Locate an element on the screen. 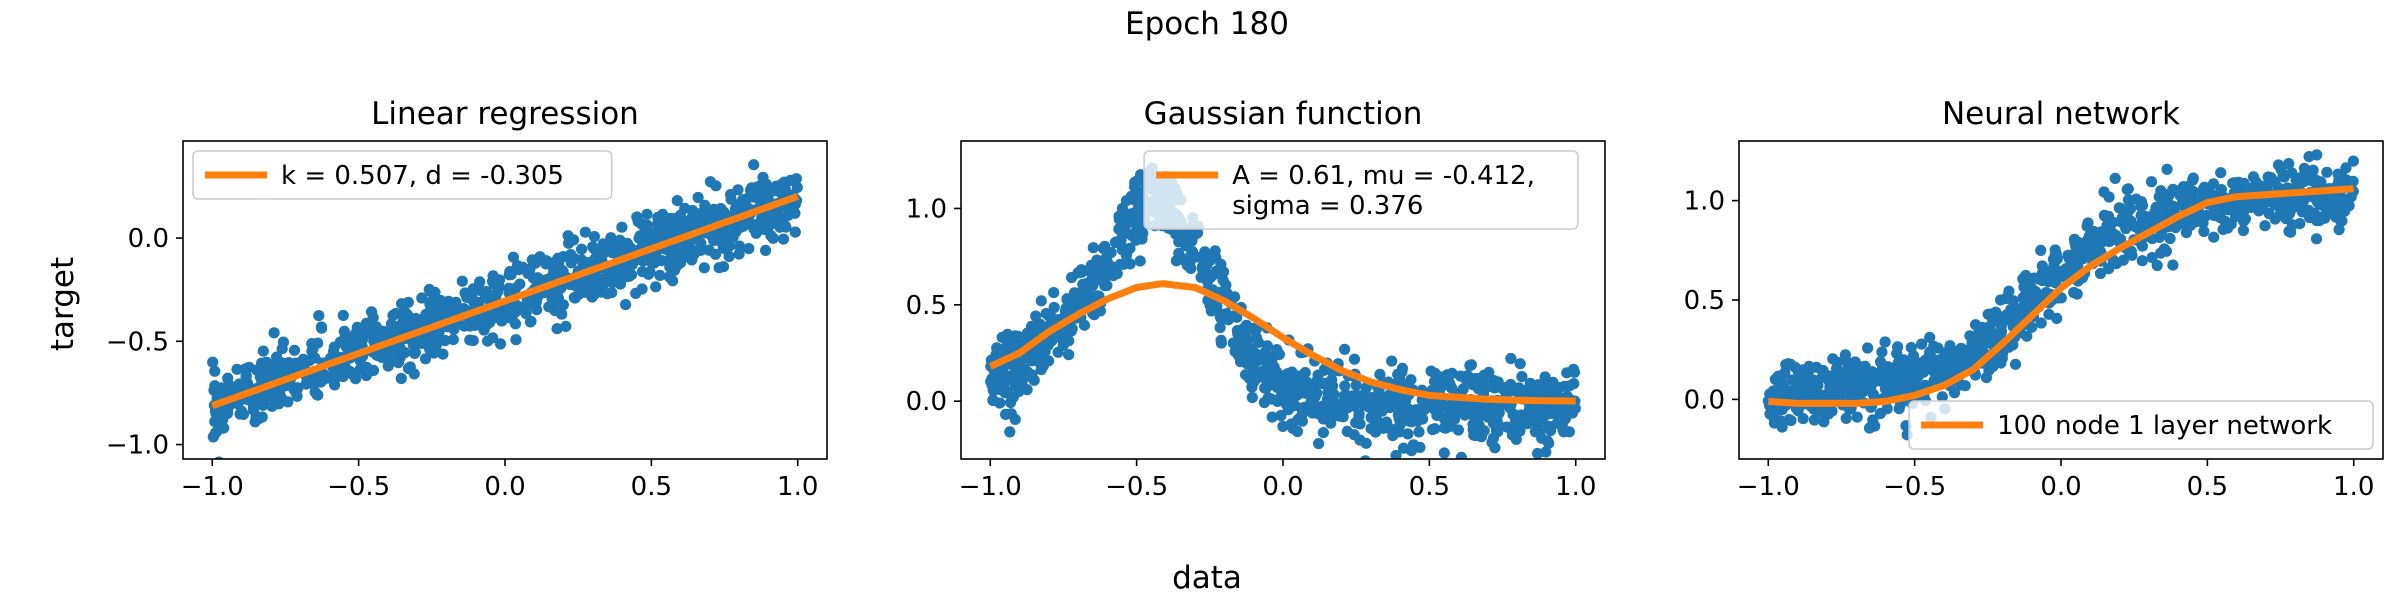  y-tick-label: −0.5 is located at coordinates (137, 342).